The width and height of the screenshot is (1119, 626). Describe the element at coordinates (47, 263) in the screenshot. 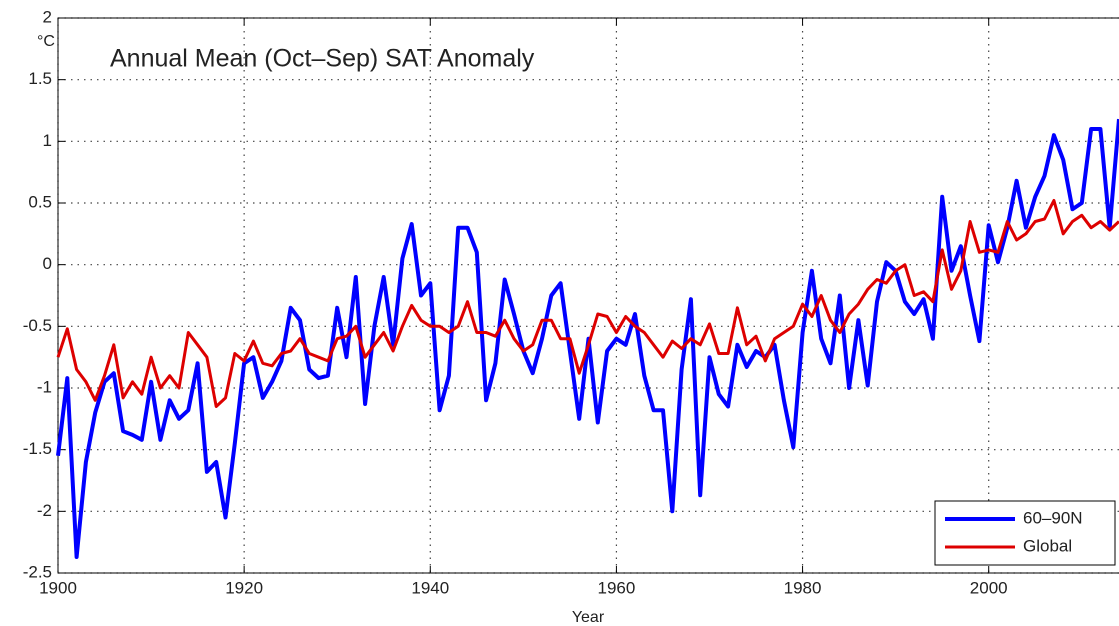

I see `y-tick-label: 0` at that location.